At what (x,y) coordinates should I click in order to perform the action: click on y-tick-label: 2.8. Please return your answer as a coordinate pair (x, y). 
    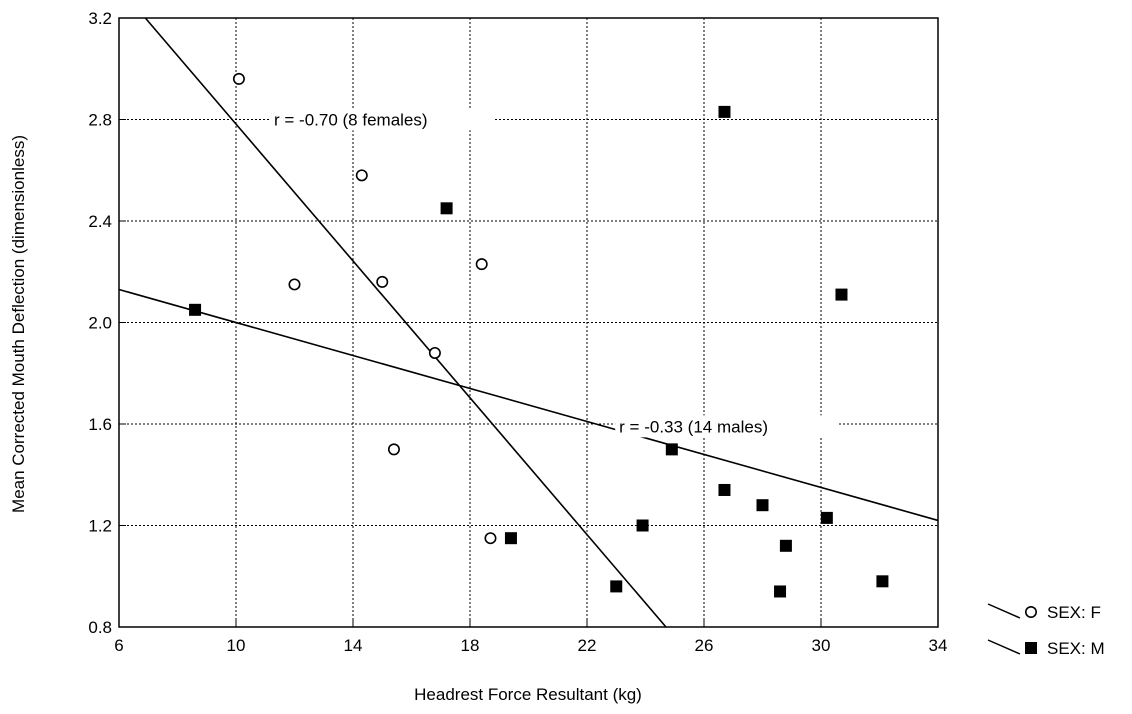
    Looking at the image, I should click on (100, 120).